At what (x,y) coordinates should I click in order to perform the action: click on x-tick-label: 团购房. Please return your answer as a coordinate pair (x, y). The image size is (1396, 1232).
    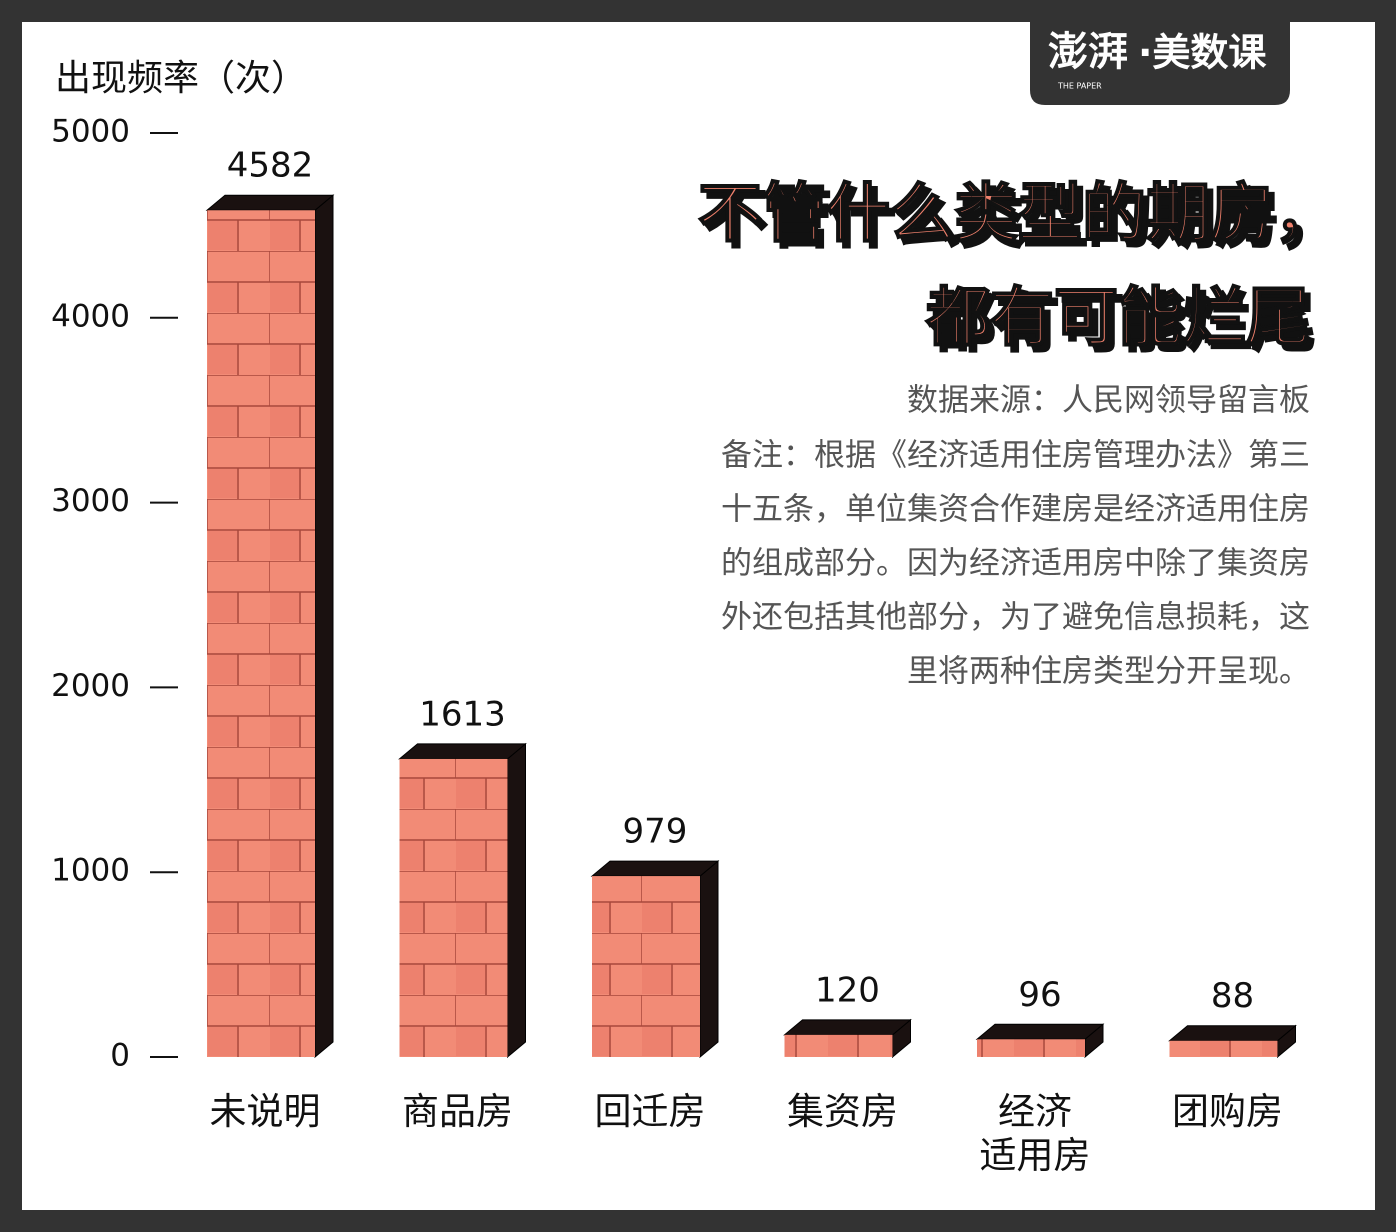
    Looking at the image, I should click on (1227, 1111).